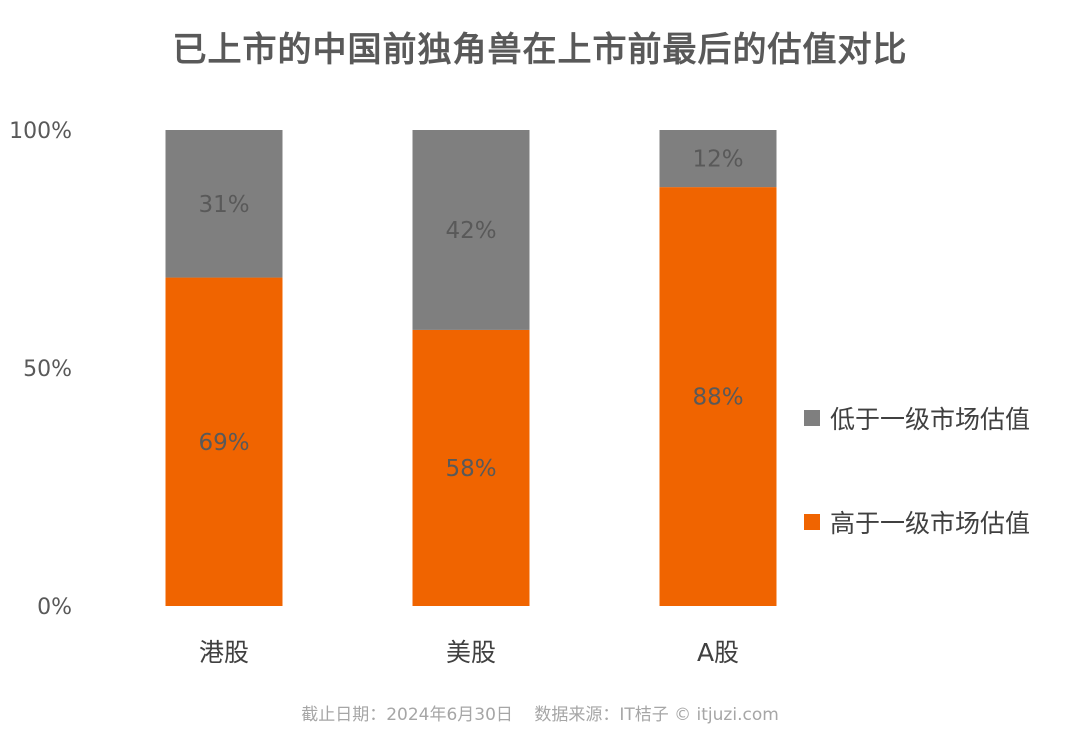 The image size is (1080, 747). I want to click on data-label: 12%, so click(717, 160).